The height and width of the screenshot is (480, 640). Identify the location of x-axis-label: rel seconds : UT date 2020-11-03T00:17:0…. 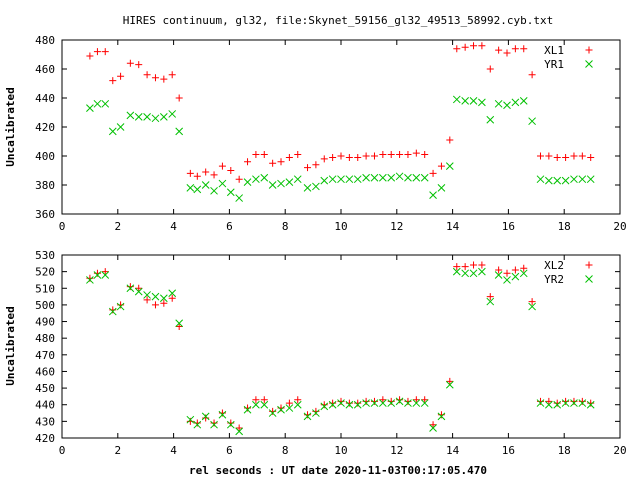
(338, 470).